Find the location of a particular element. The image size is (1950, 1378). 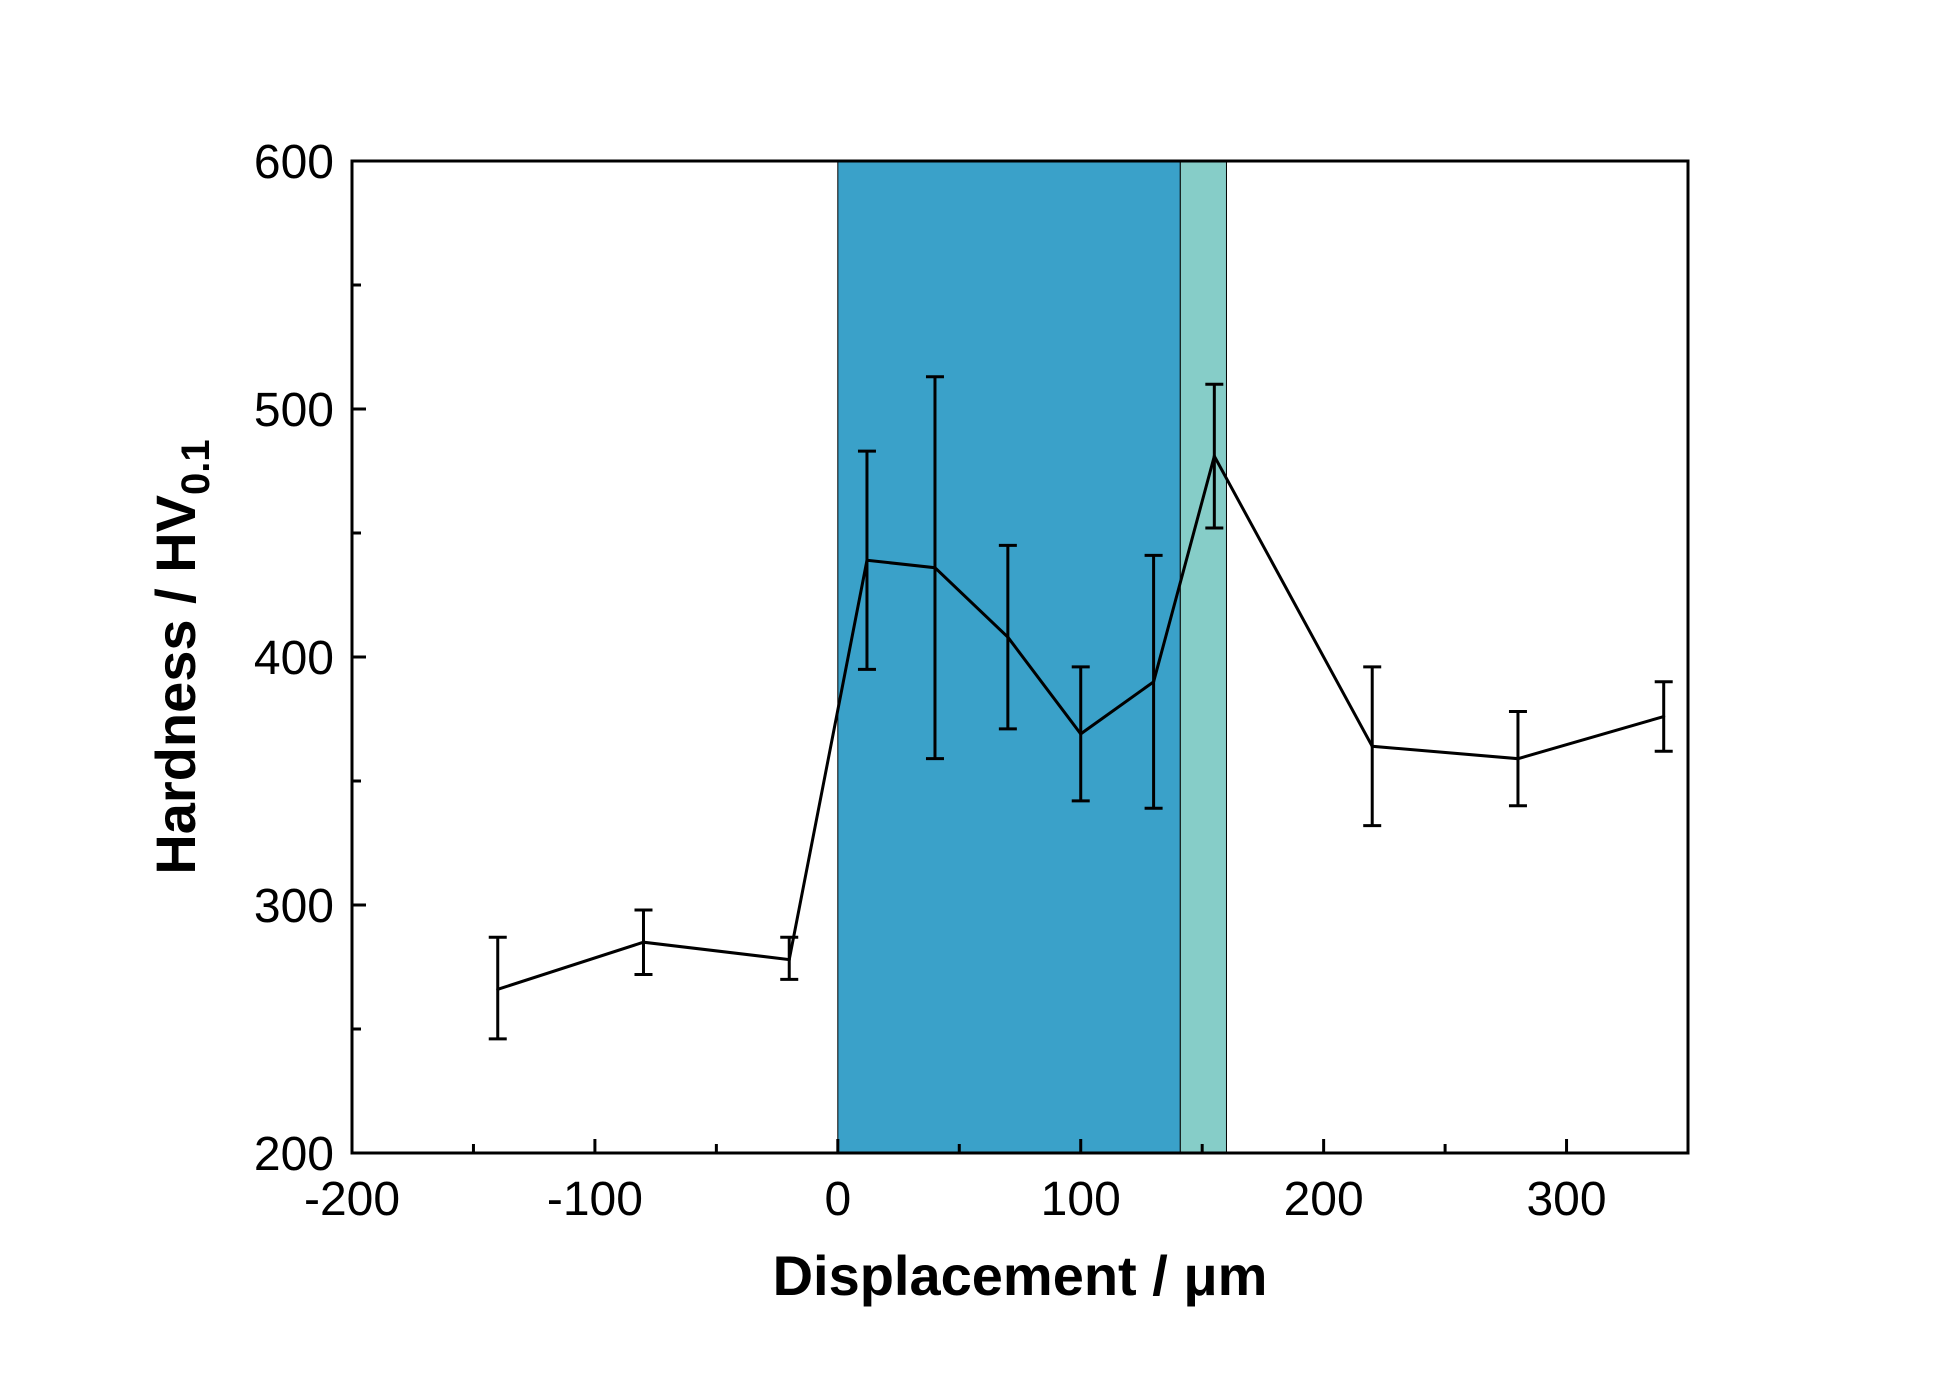

y-tick-label: 300 is located at coordinates (294, 906).